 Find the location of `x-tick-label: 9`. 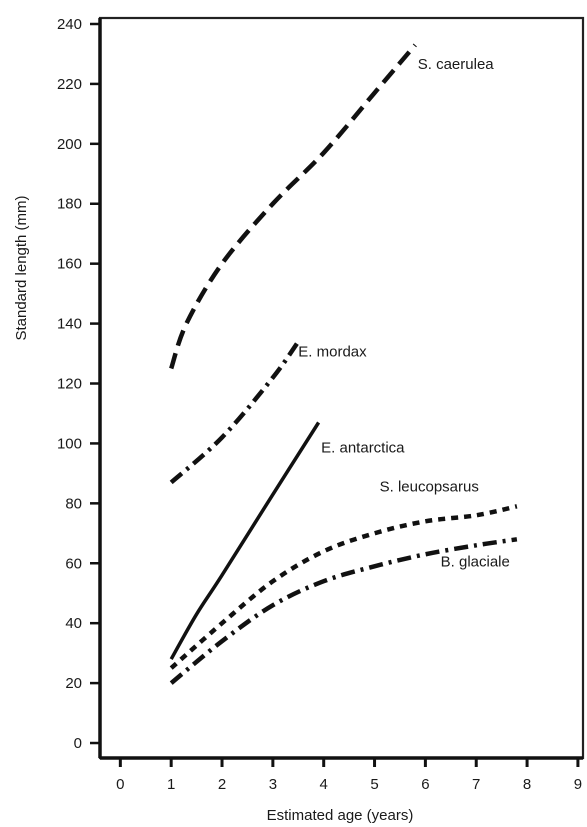

x-tick-label: 9 is located at coordinates (578, 784).